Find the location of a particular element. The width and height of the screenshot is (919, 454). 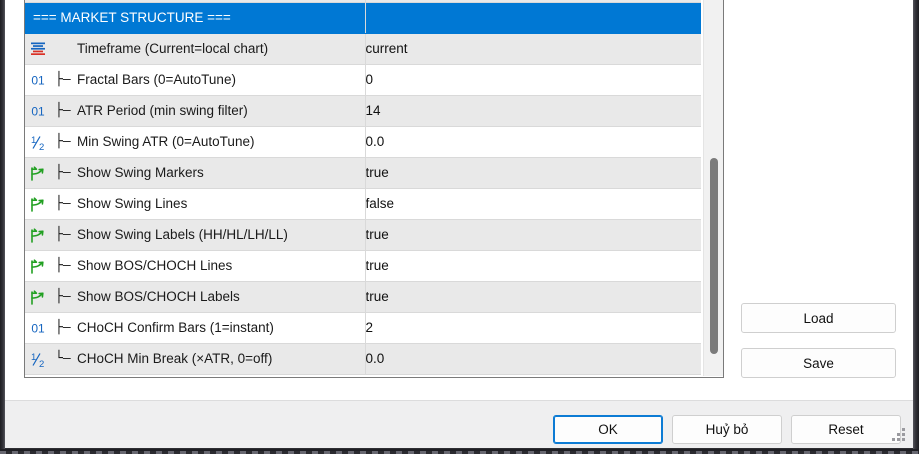

parameter-row: 01 ├— ATR Period (min swing filter) 14 is located at coordinates (363, 111).